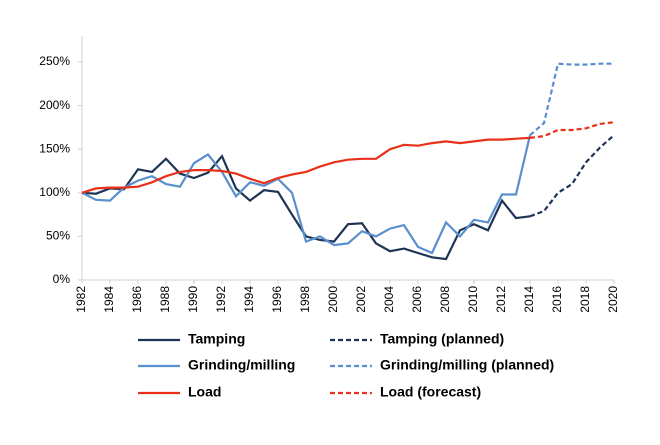  Describe the element at coordinates (277, 299) in the screenshot. I see `x-tick-label: 1996` at that location.